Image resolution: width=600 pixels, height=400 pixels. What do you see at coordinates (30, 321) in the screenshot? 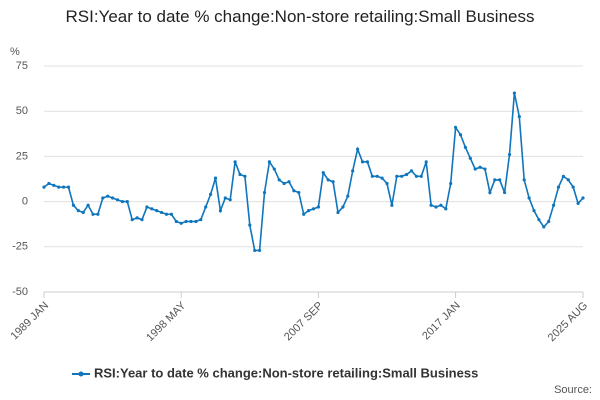
I see `x-tick-label: 1989 JAN` at bounding box center [30, 321].